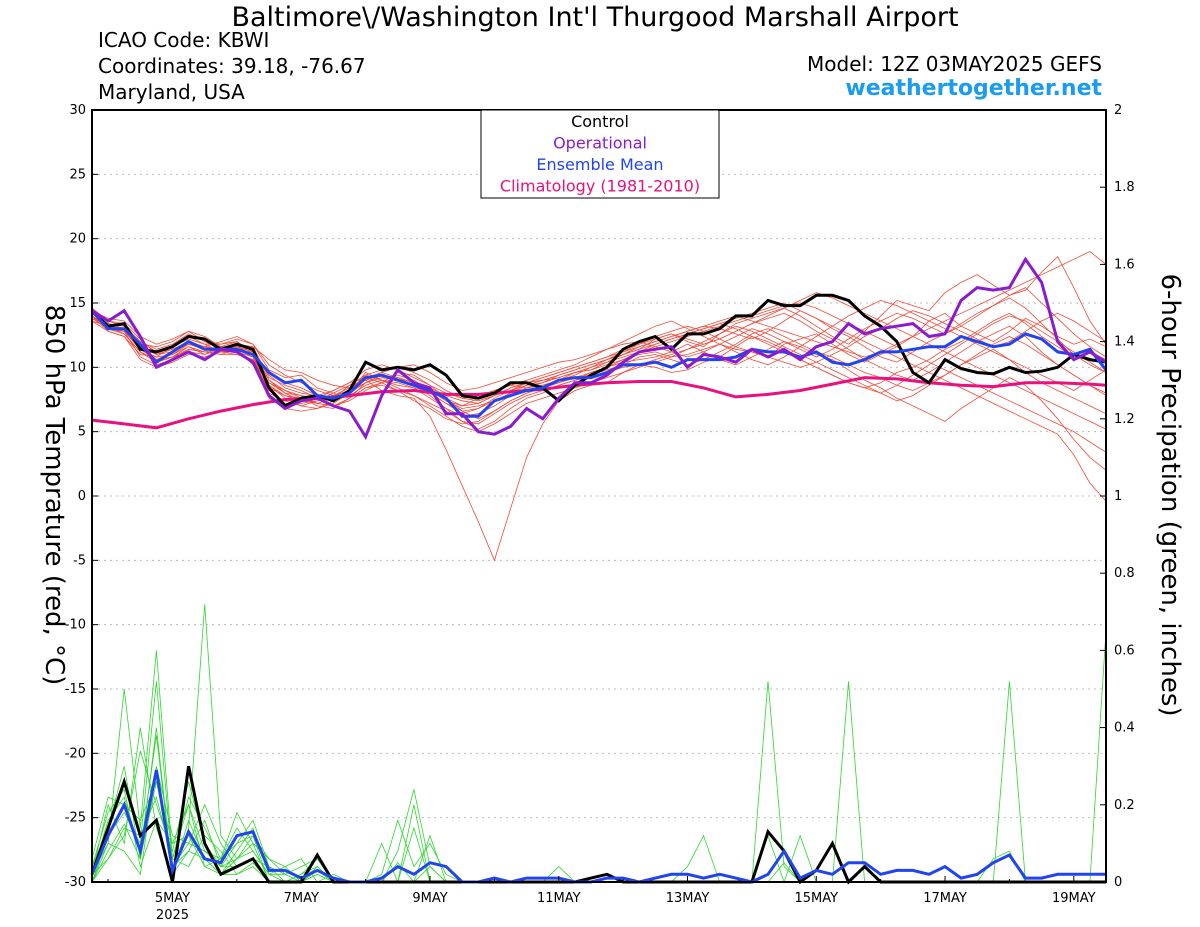  Describe the element at coordinates (1124, 728) in the screenshot. I see `y2-tick-label: 0.4` at that location.